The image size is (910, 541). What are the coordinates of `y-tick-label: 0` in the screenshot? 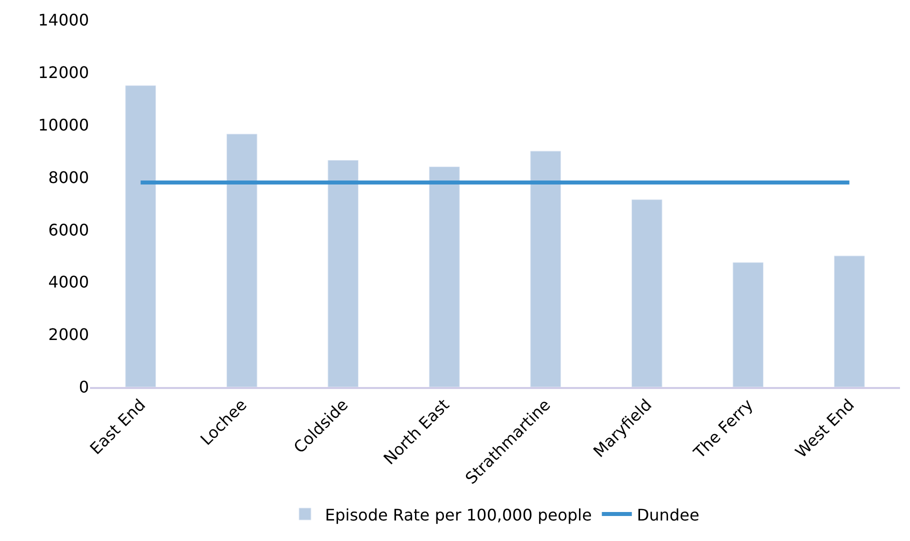 It's located at (83, 387).